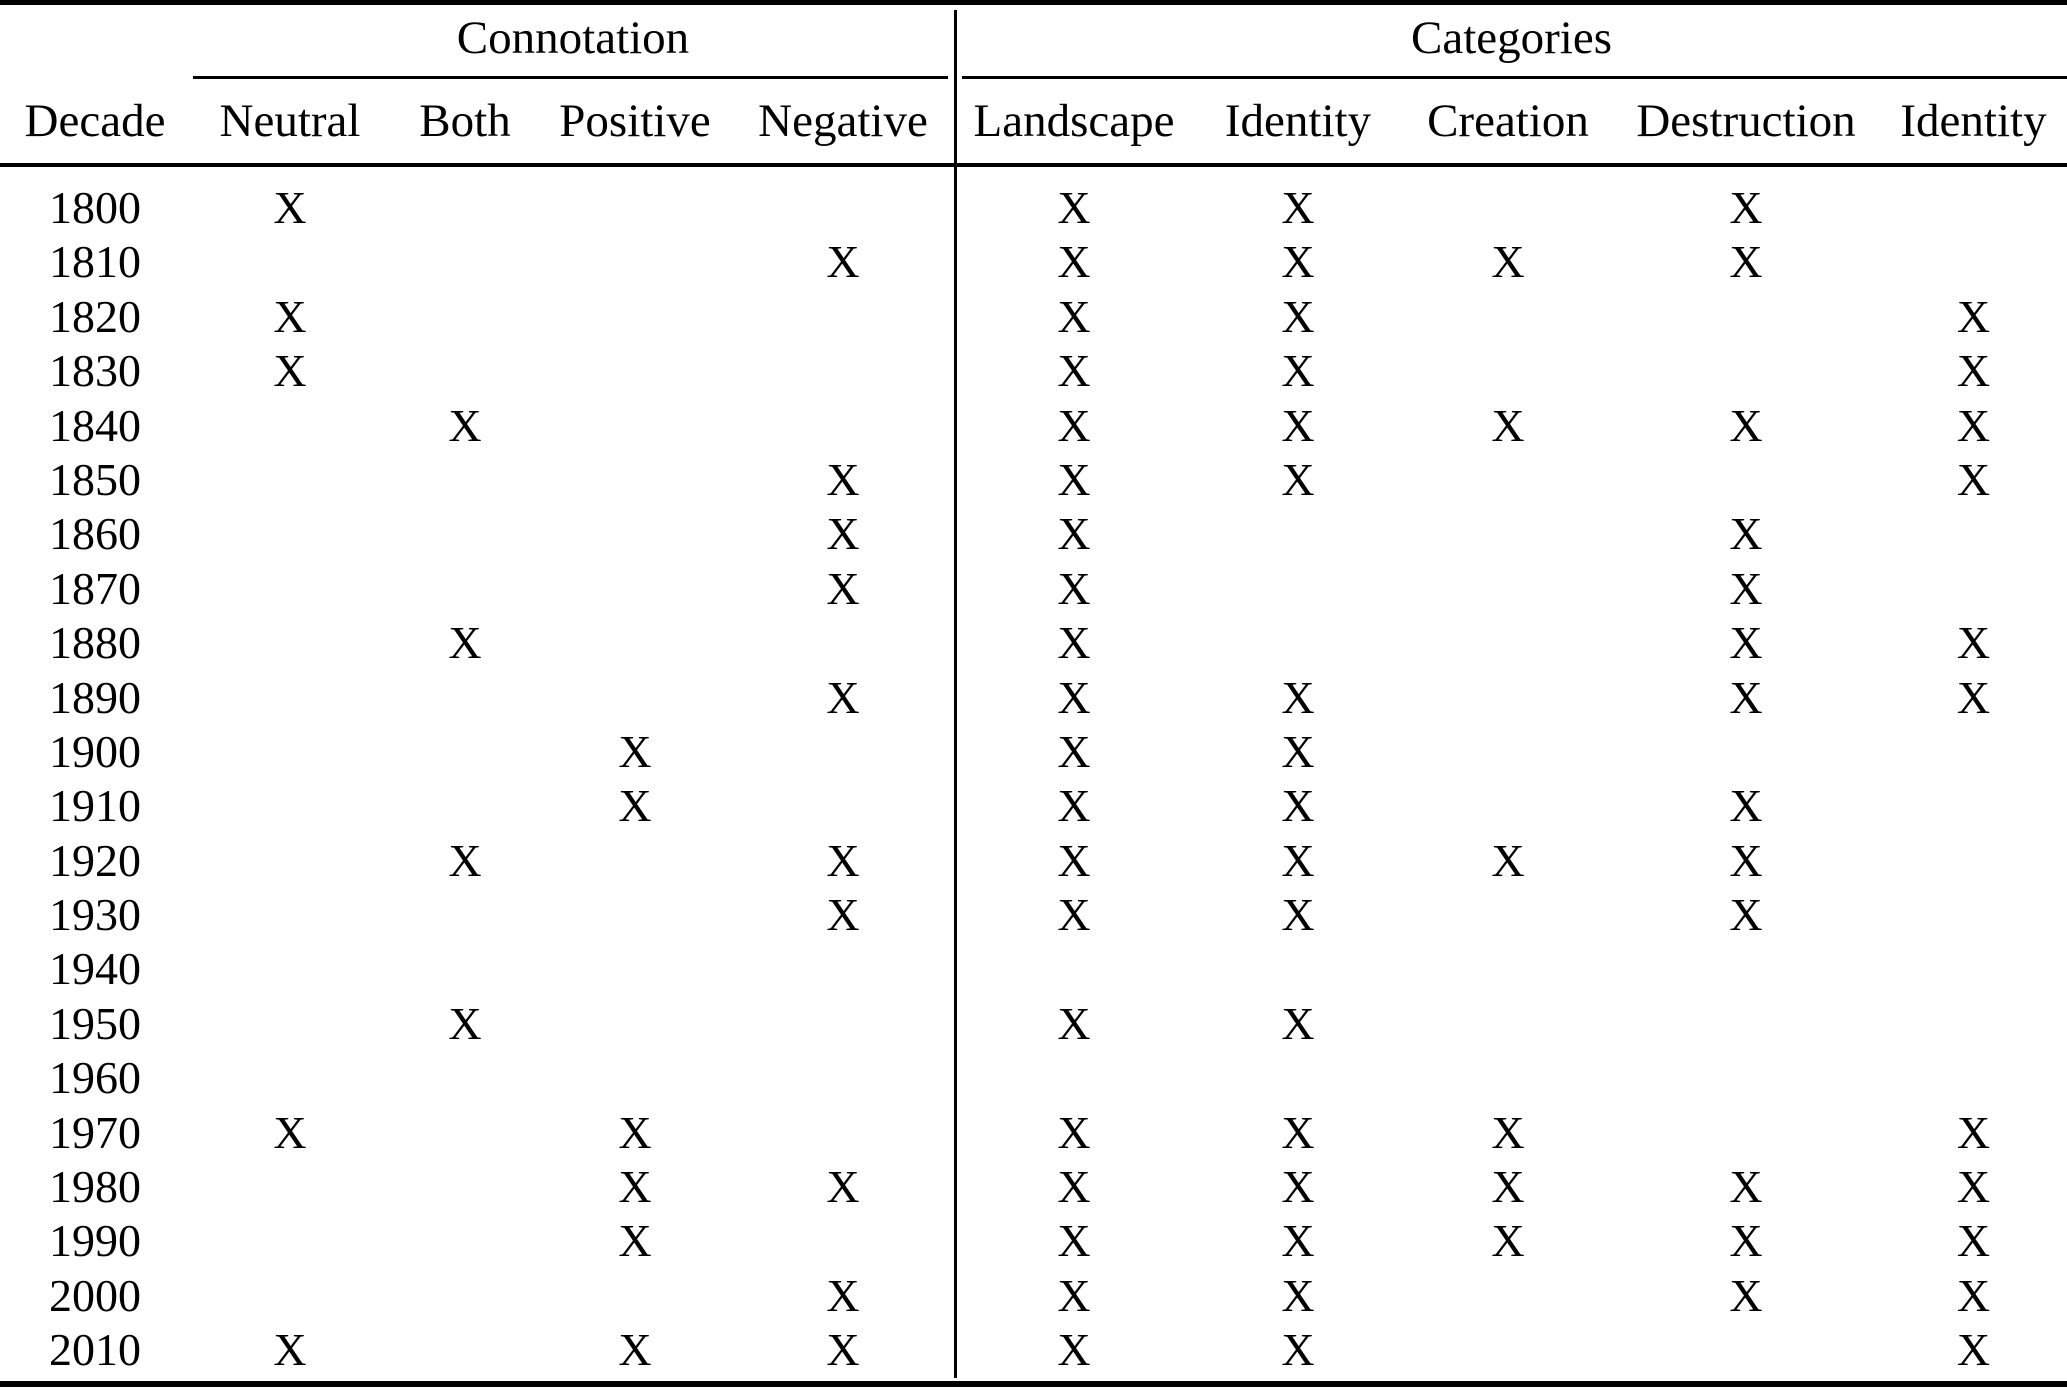 Image resolution: width=2067 pixels, height=1390 pixels. I want to click on column-header-destruction: Destruction, so click(1746, 121).